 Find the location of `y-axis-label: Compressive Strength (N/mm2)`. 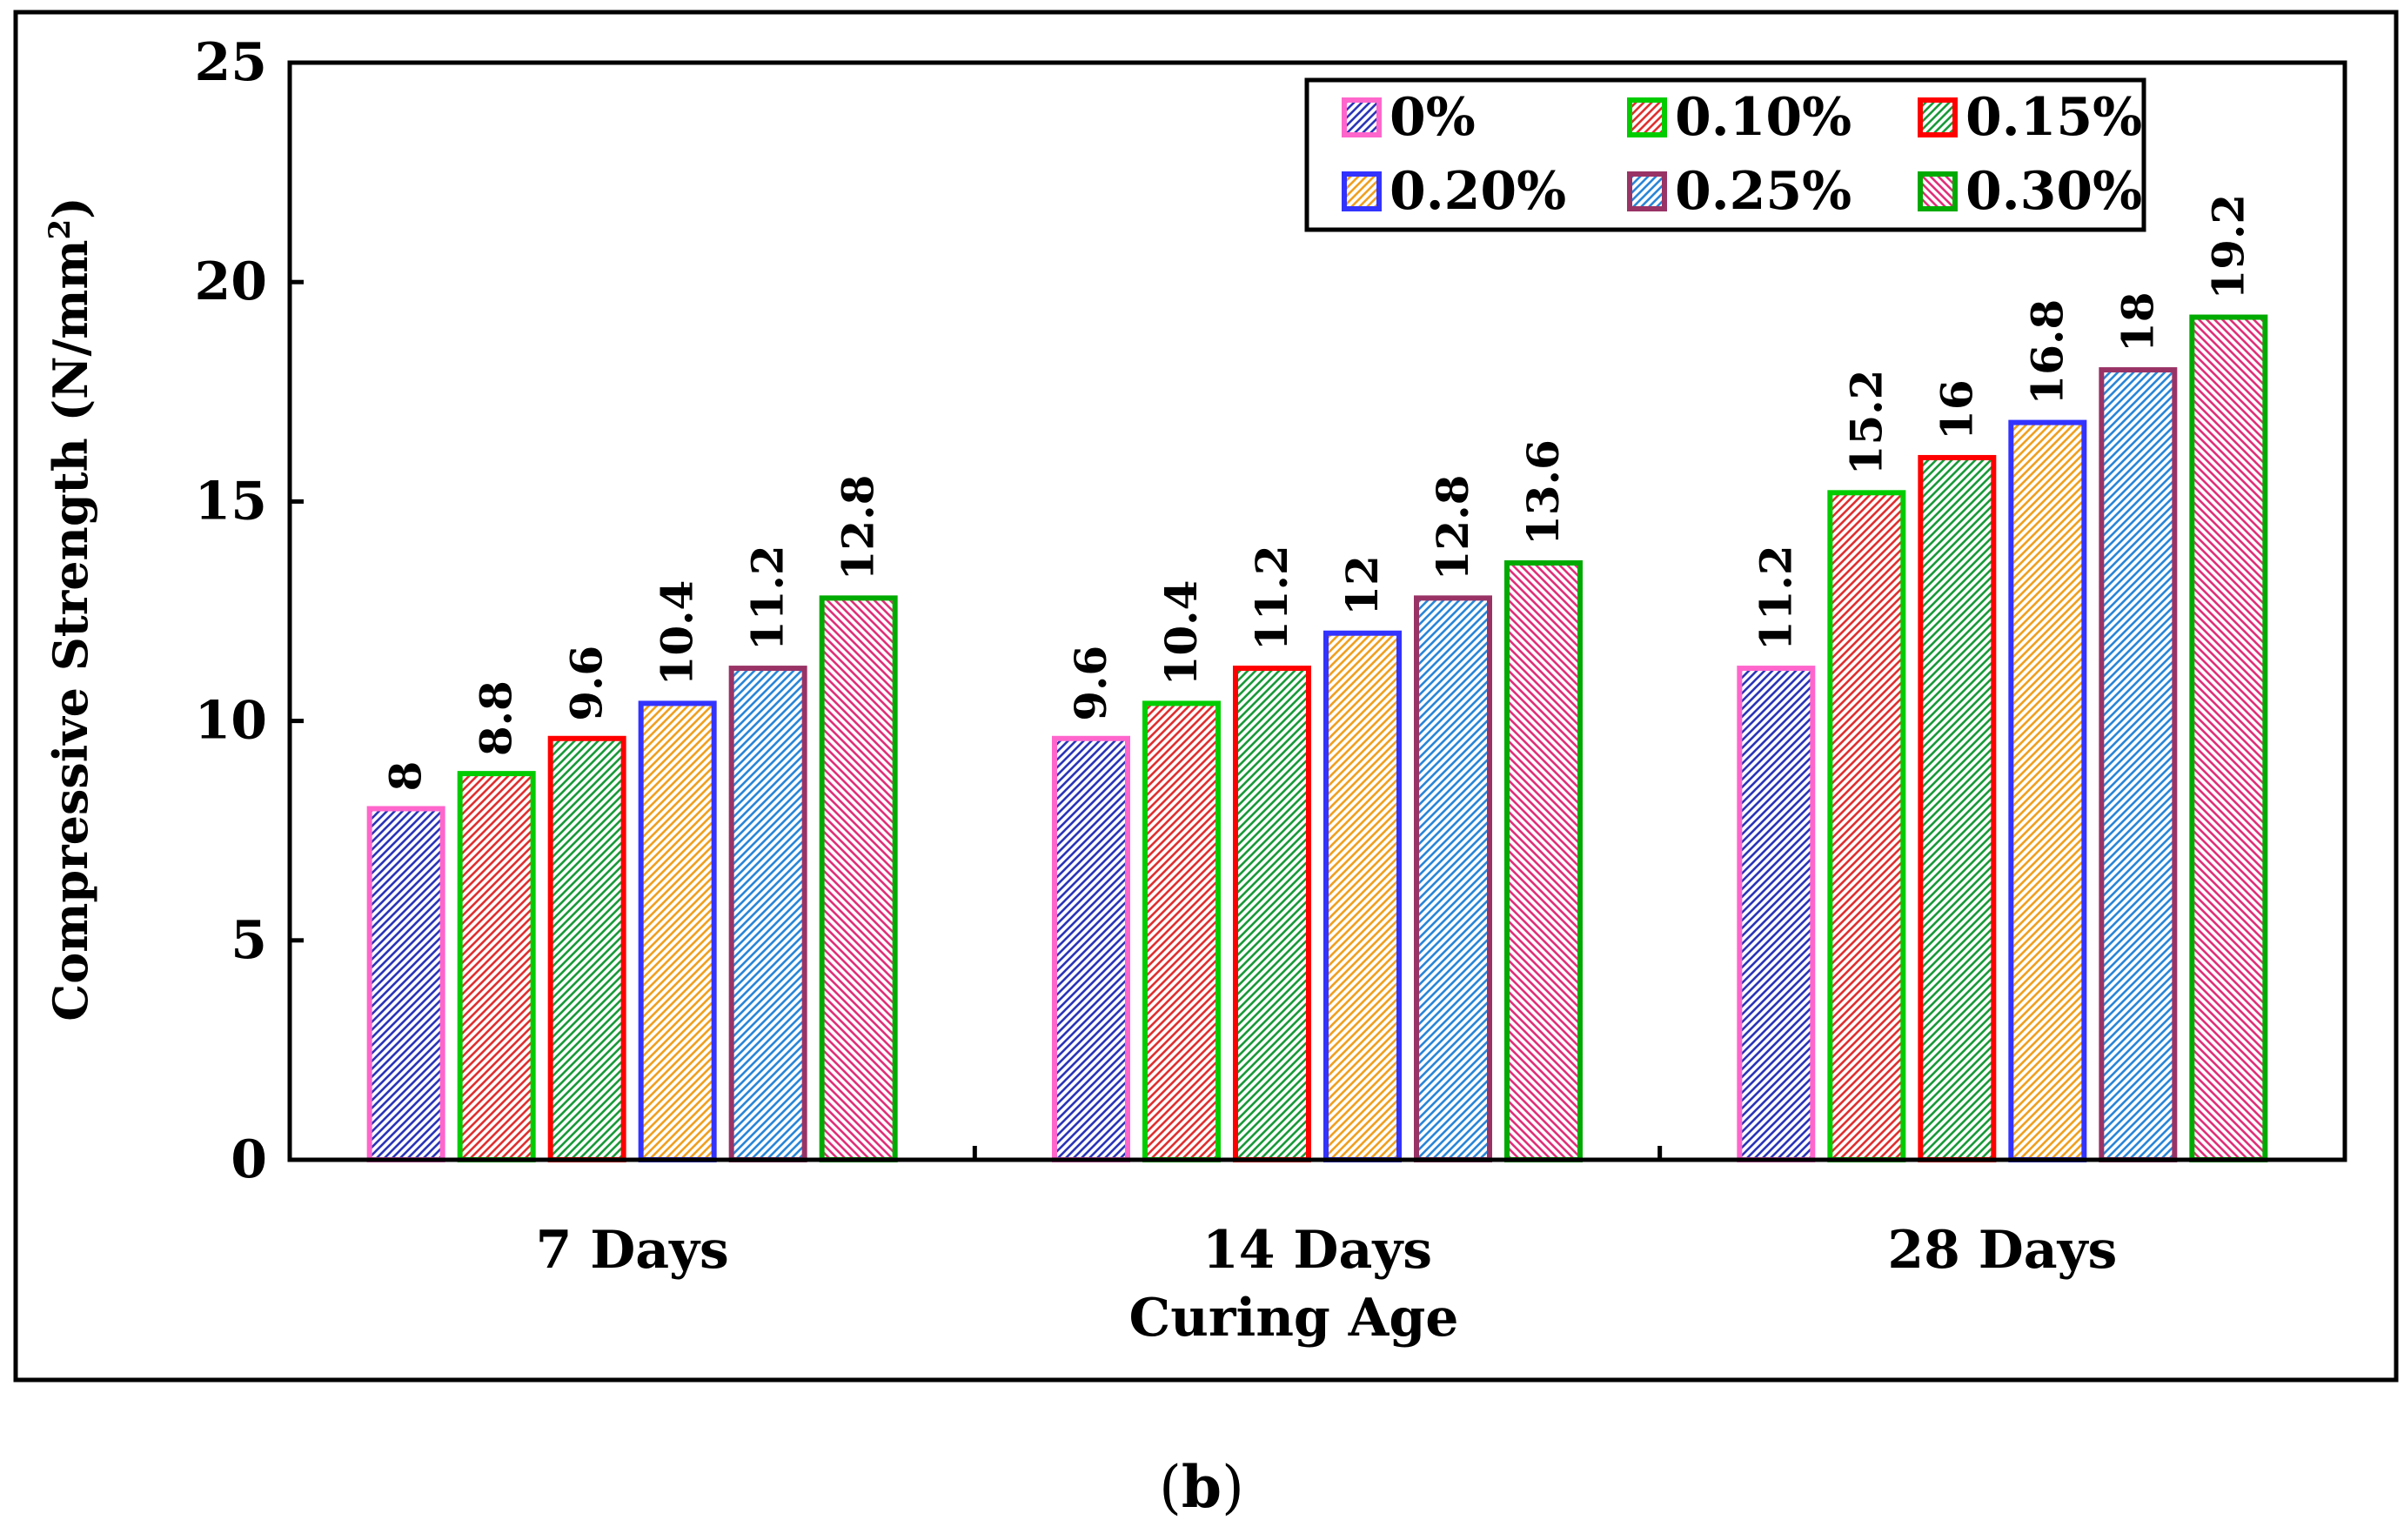

y-axis-label: Compressive Strength (N/mm2) is located at coordinates (71, 609).